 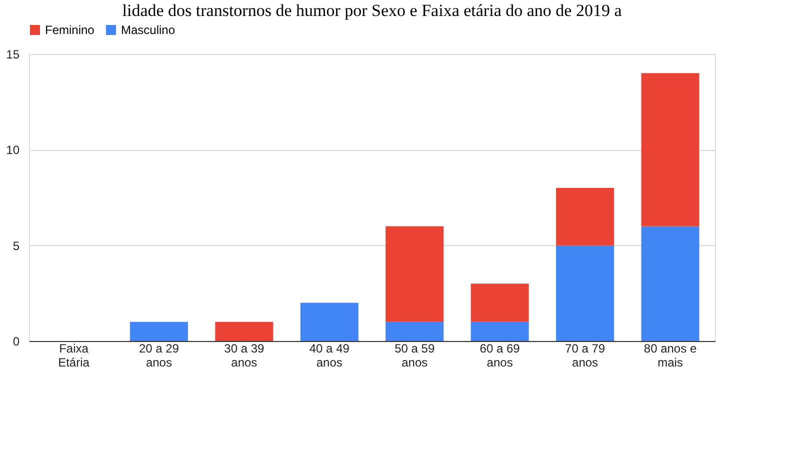 I want to click on x-tick-label: 80 anos e mais, so click(x=670, y=356).